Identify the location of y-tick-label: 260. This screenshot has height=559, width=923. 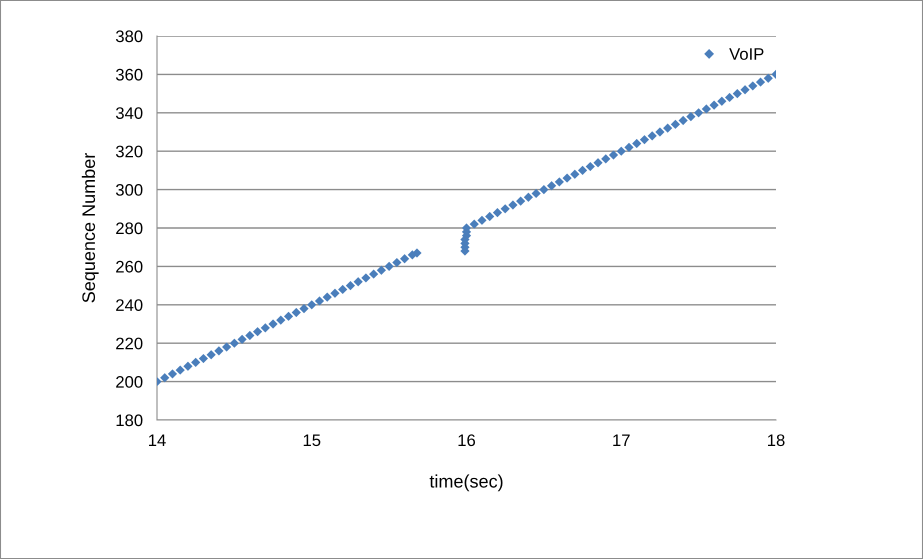
(129, 266).